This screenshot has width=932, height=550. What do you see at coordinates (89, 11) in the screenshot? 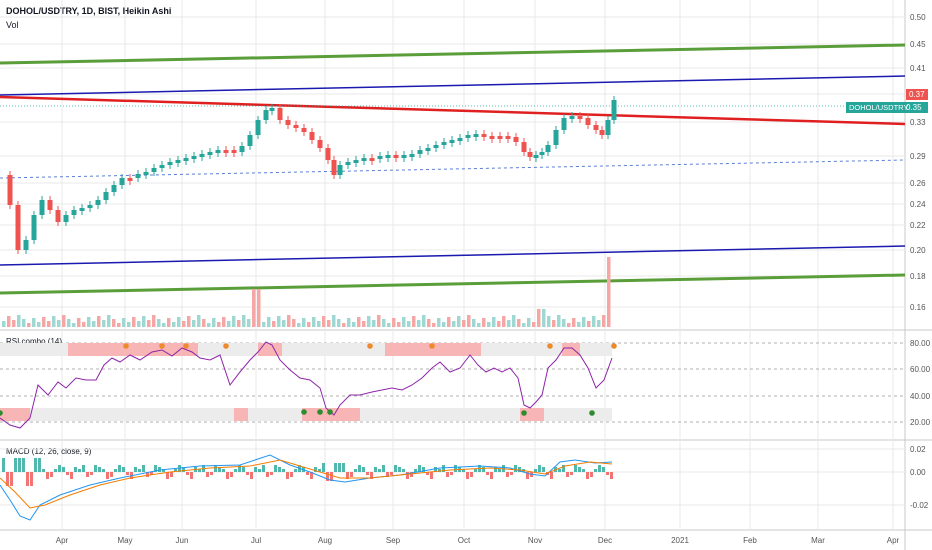
I see `chart-title: DOHOL/USDTRY, 1D, BIST, Heikin Ashi` at bounding box center [89, 11].